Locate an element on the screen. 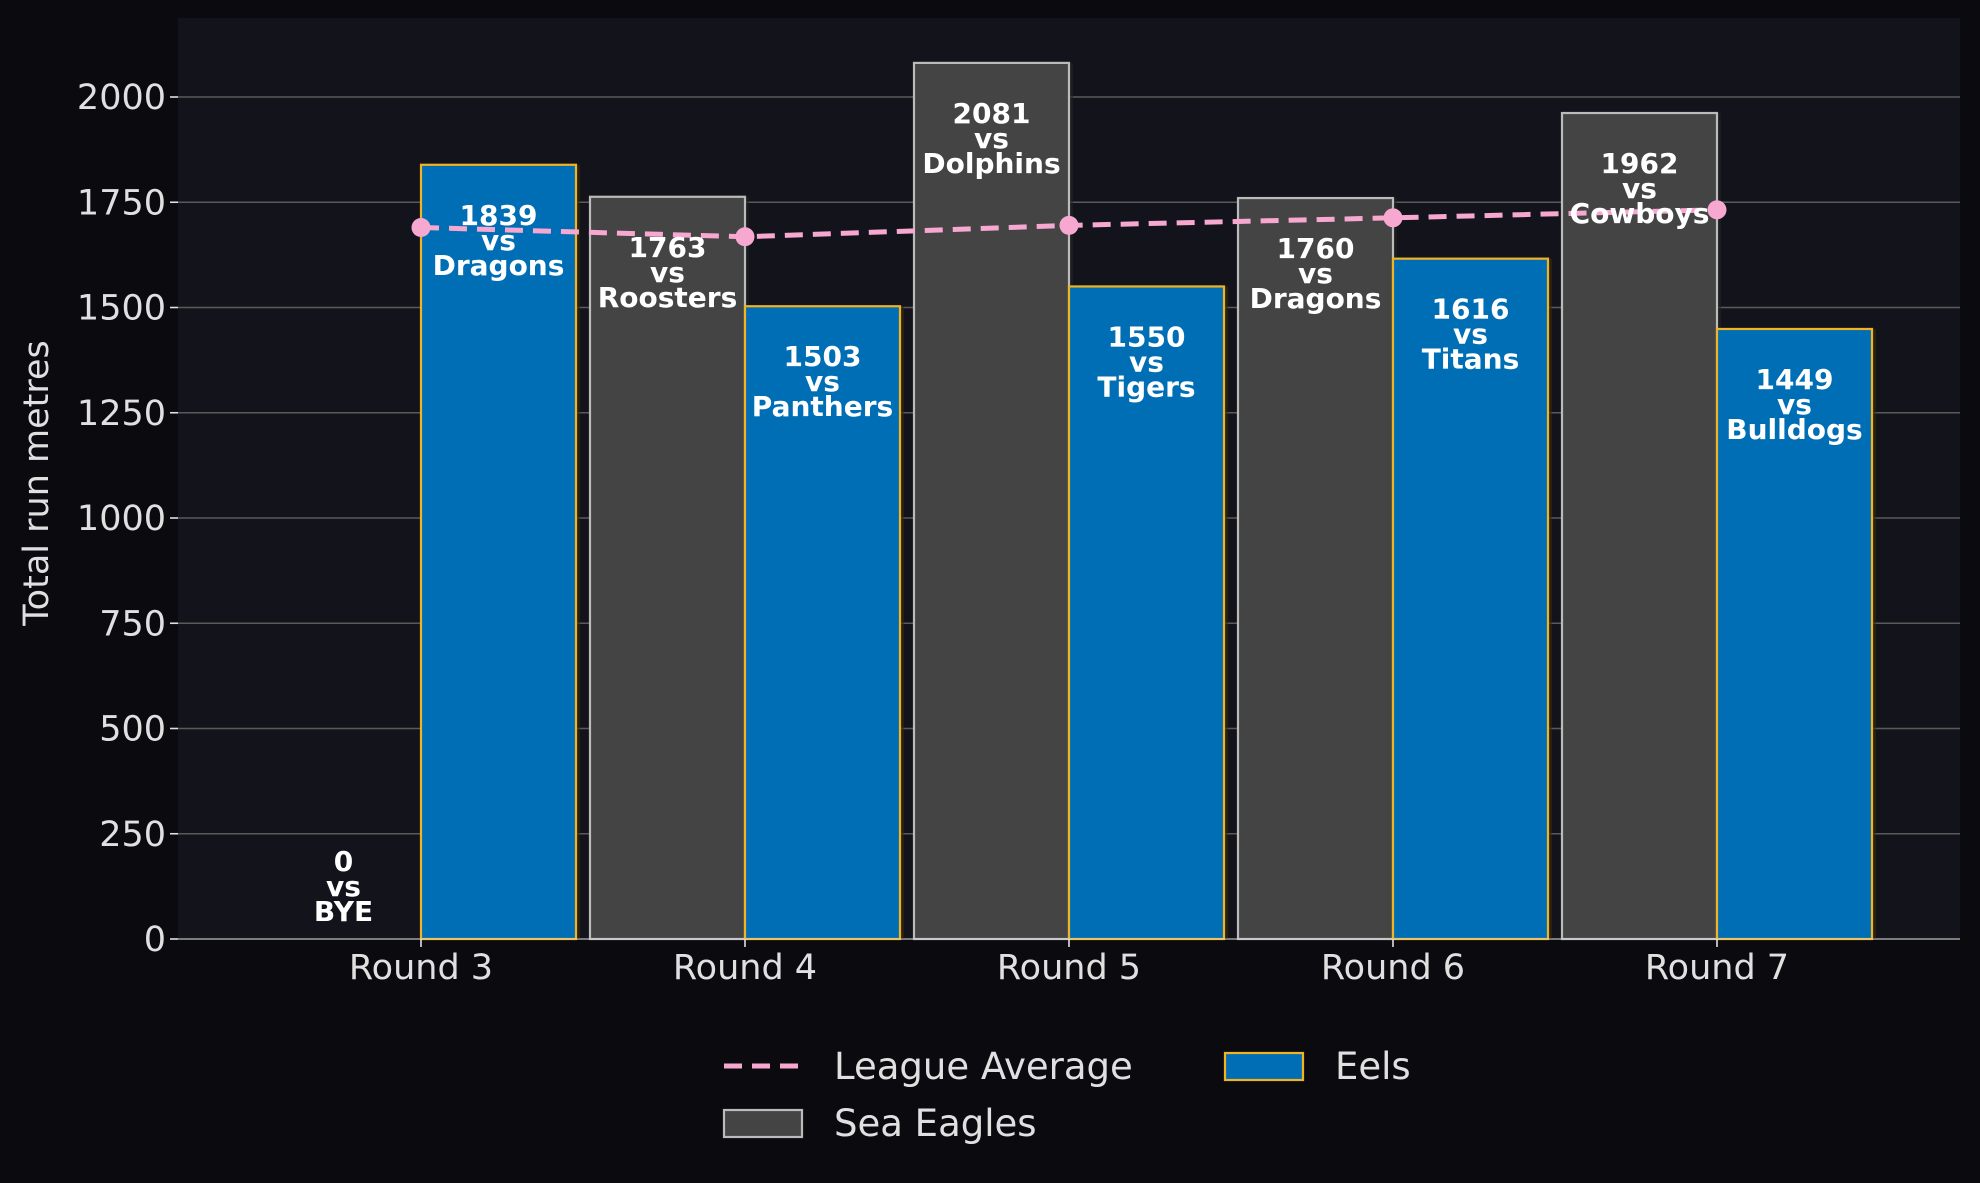 The height and width of the screenshot is (1183, 1980). bar-opponent-label: Titans is located at coordinates (1471, 359).